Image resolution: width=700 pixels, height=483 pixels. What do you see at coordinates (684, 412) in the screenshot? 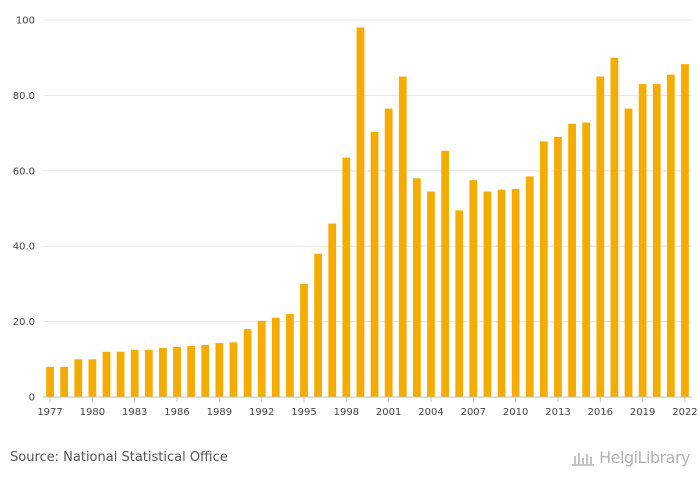
I see `x-tick-label: 2022` at bounding box center [684, 412].